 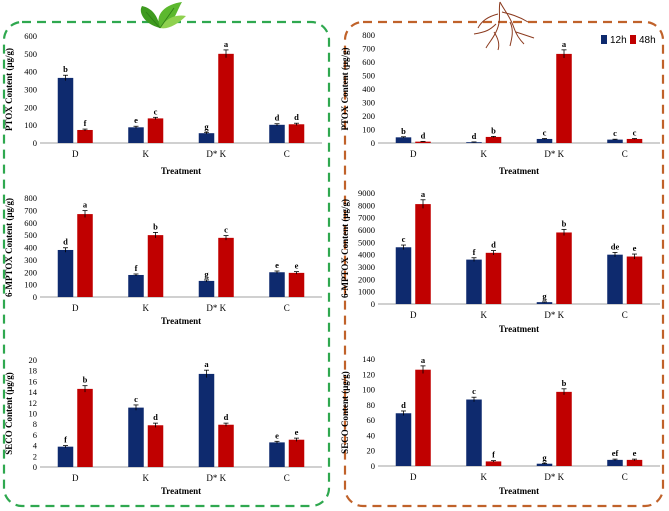 I want to click on y-tick-label: 700, so click(x=30, y=210).